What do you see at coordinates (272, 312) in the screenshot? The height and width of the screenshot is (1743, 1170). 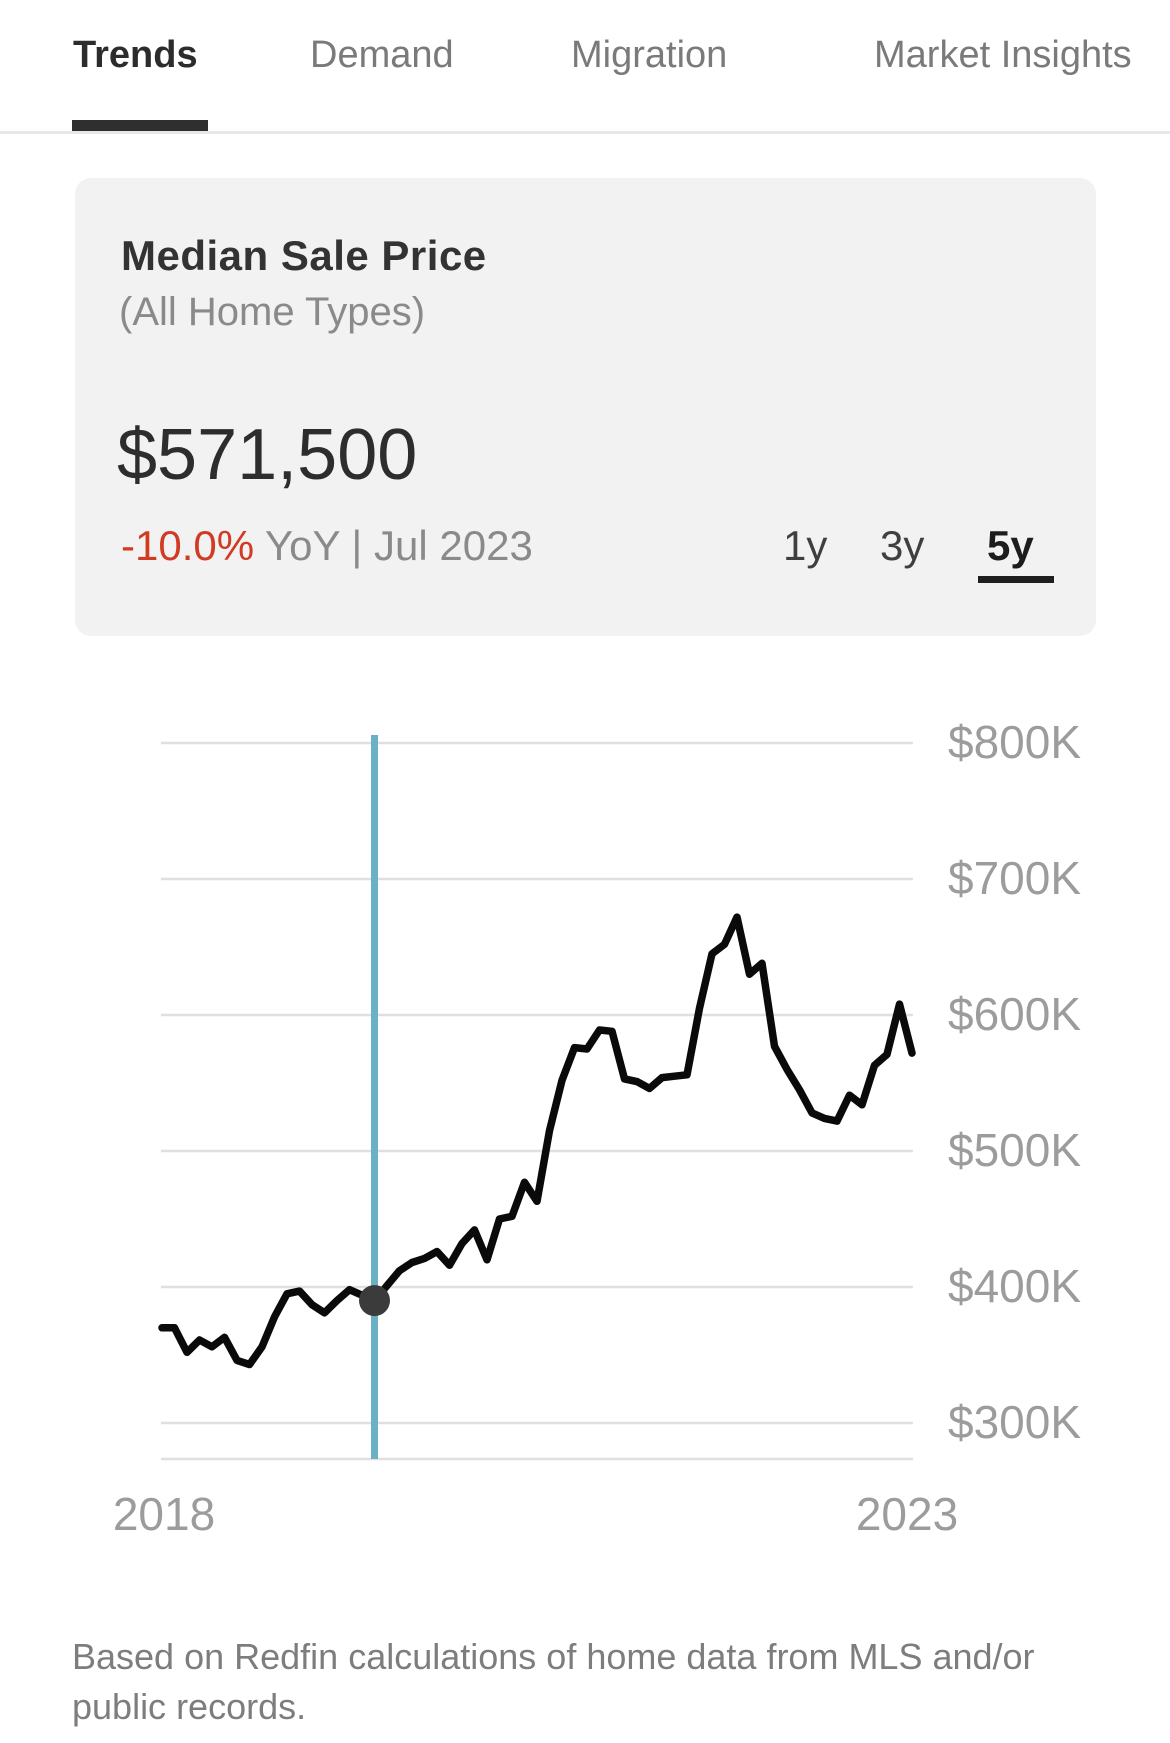 I see `card-subtitle: (All Home Types)` at bounding box center [272, 312].